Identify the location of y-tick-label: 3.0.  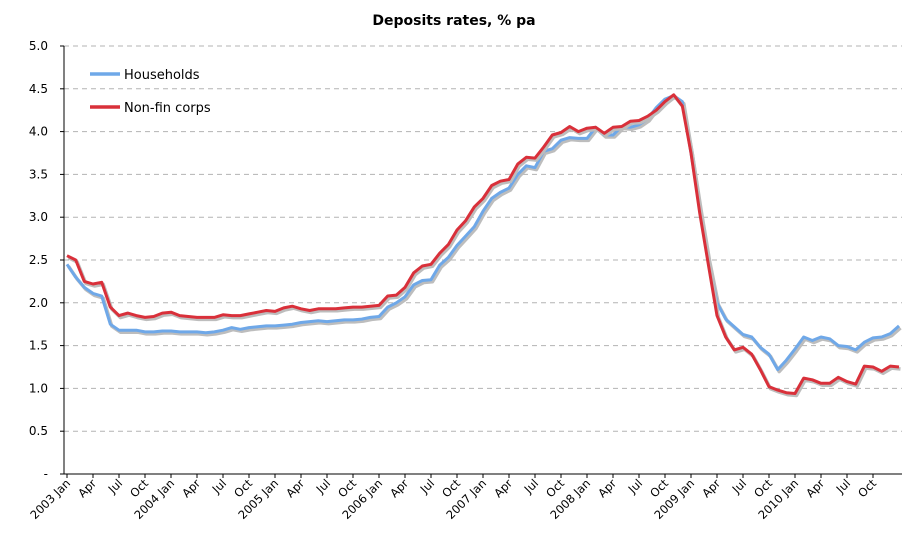
(38, 217).